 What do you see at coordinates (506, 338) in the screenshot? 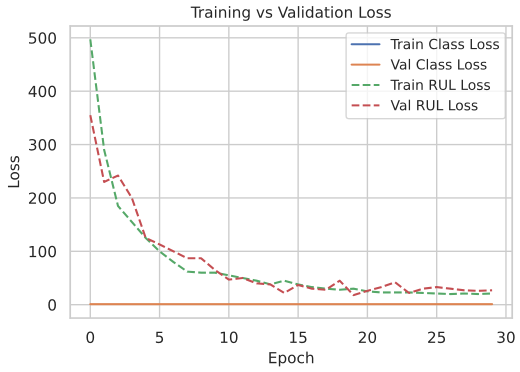
I see `x-tick-label: 30` at bounding box center [506, 338].